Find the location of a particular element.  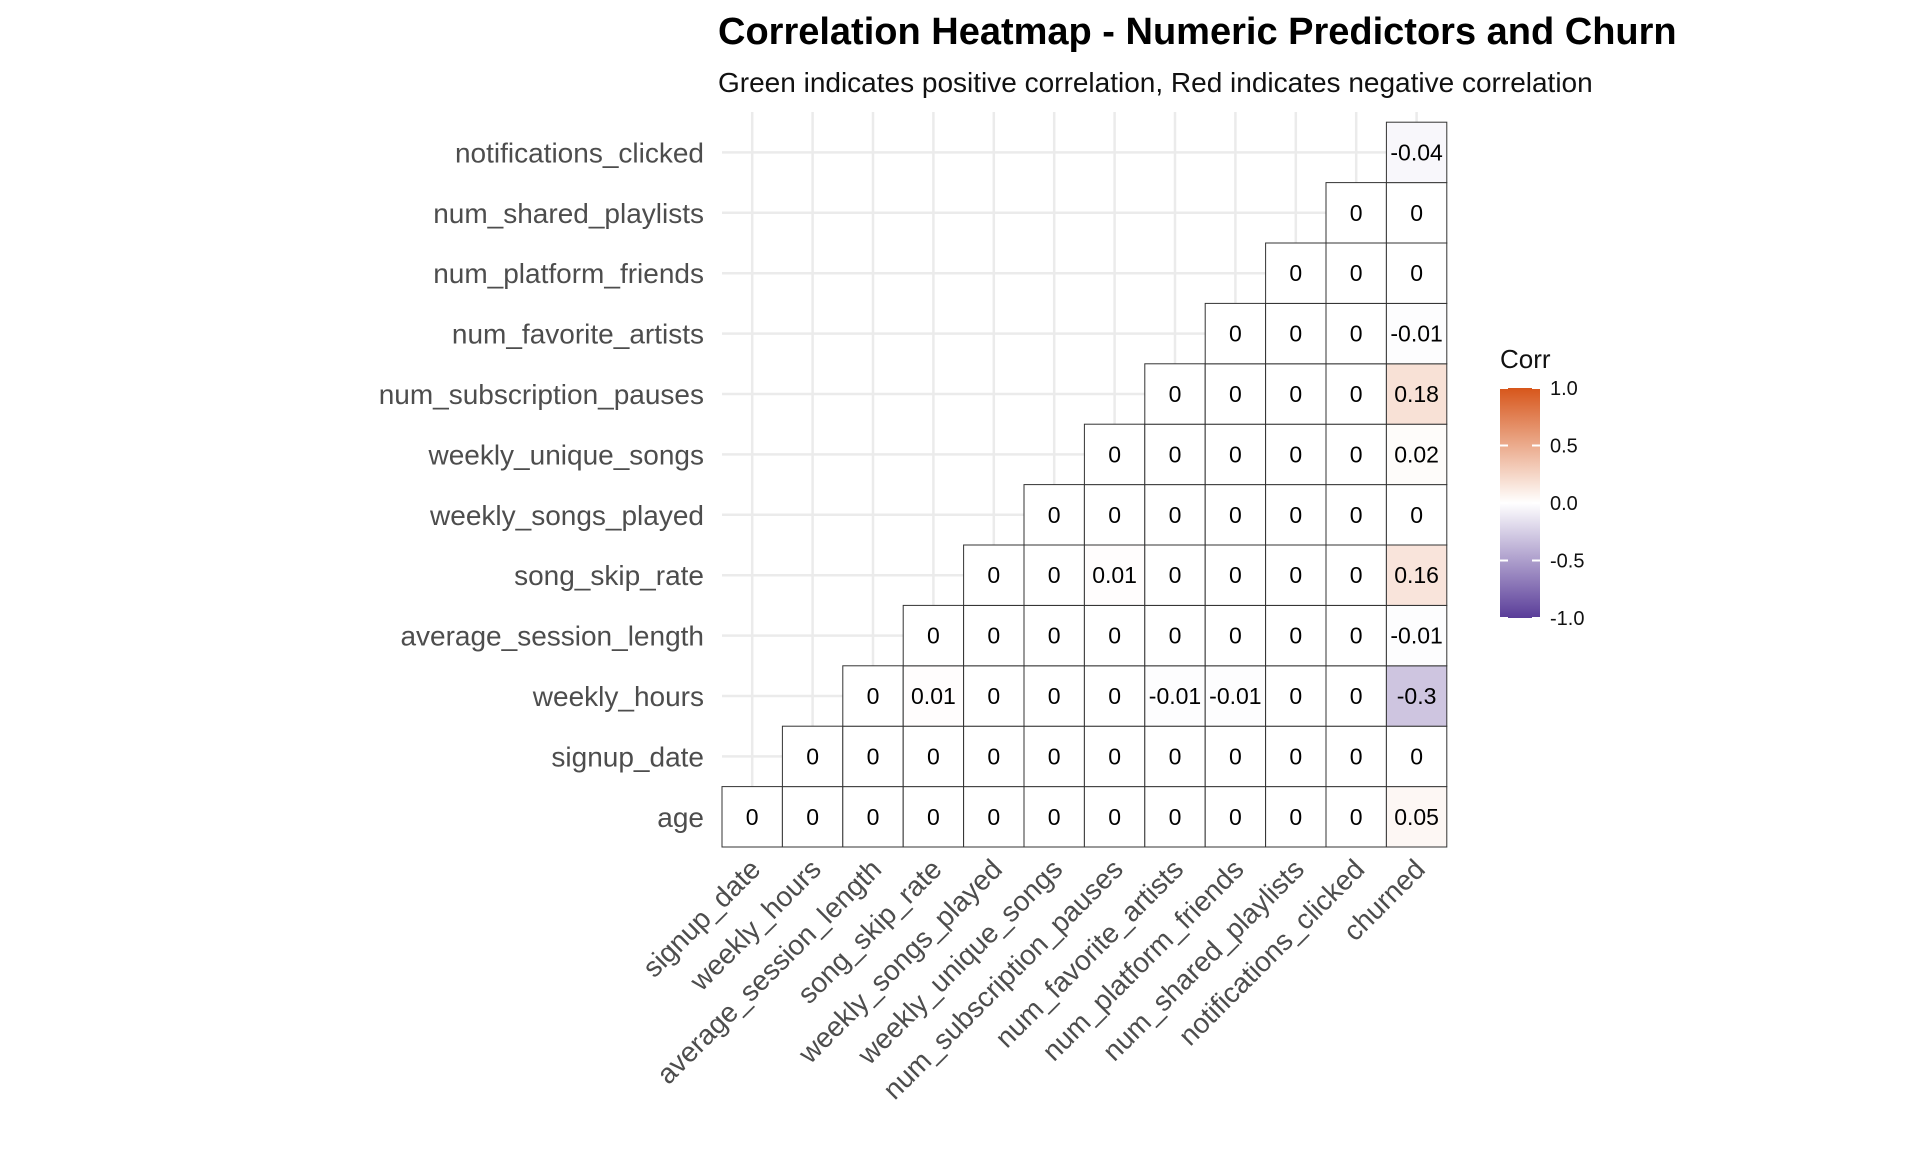

cell-value-label: 0.16 is located at coordinates (1416, 575).